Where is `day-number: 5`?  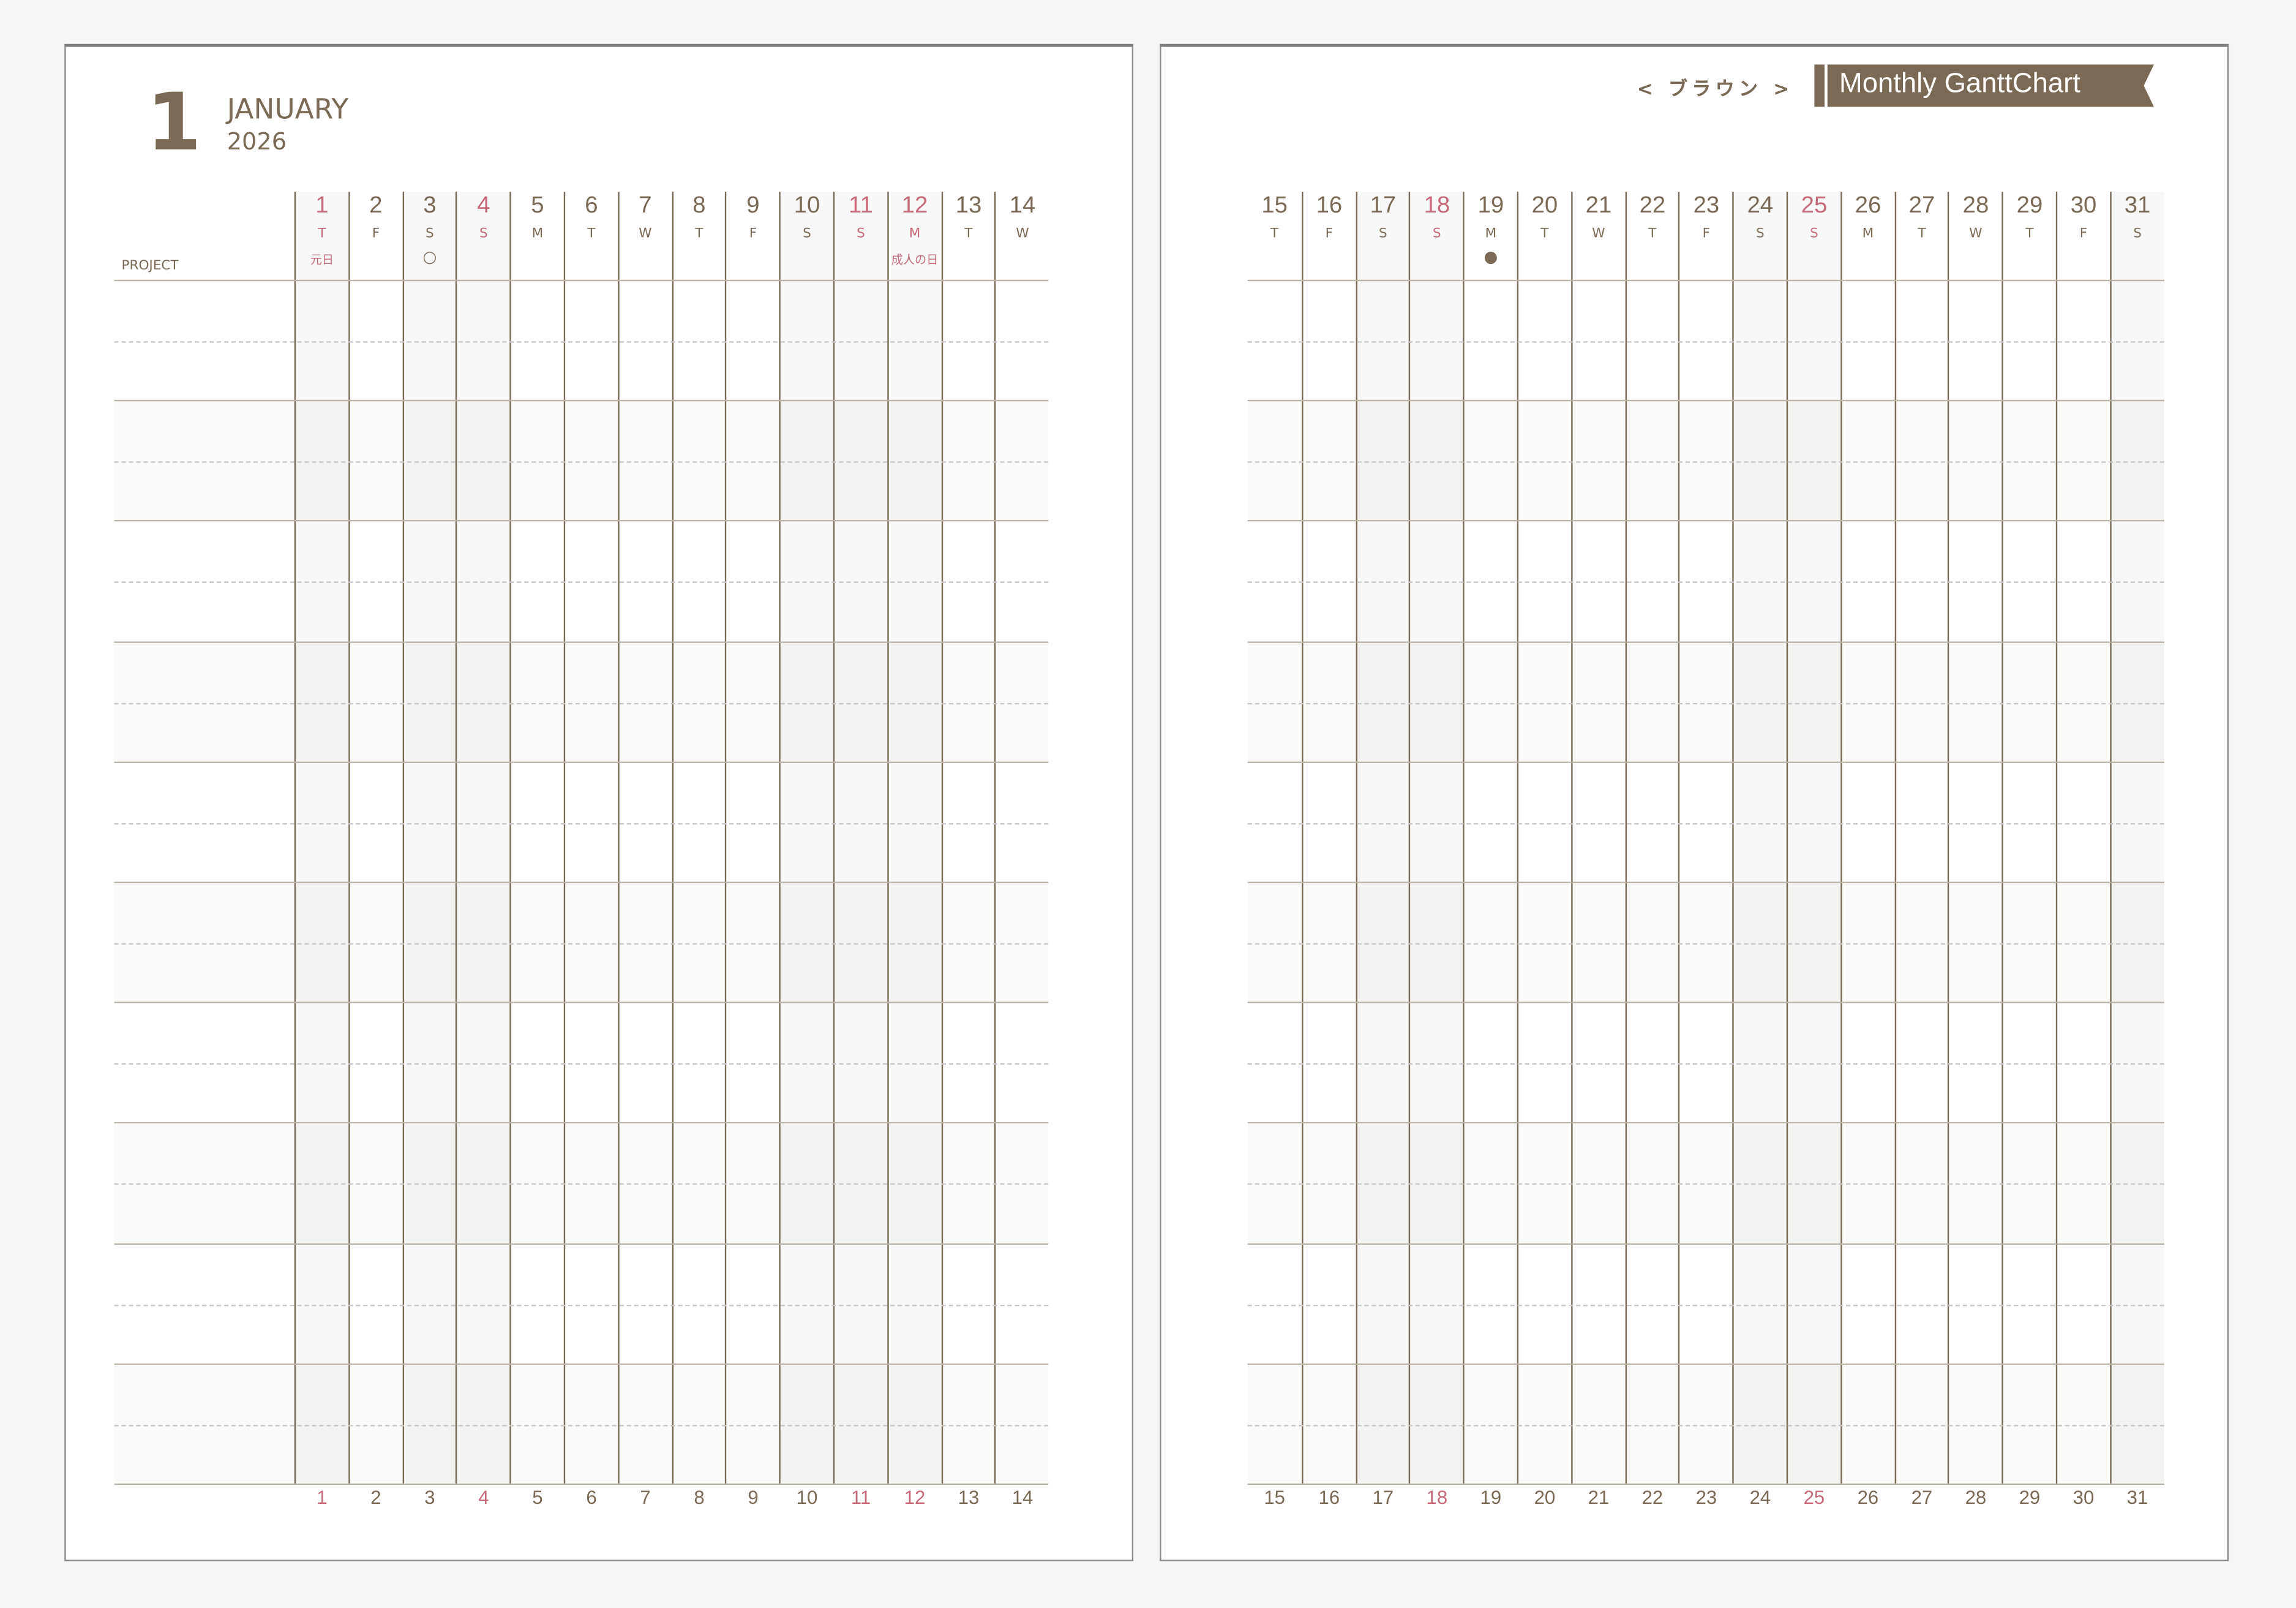
day-number: 5 is located at coordinates (537, 206).